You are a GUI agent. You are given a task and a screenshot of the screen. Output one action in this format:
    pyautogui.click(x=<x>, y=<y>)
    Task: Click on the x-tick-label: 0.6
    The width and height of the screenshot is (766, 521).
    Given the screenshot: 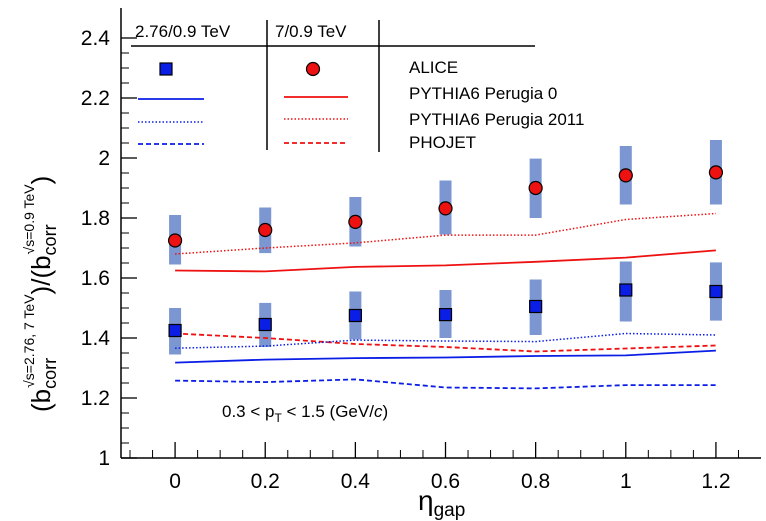 What is the action you would take?
    pyautogui.click(x=445, y=481)
    